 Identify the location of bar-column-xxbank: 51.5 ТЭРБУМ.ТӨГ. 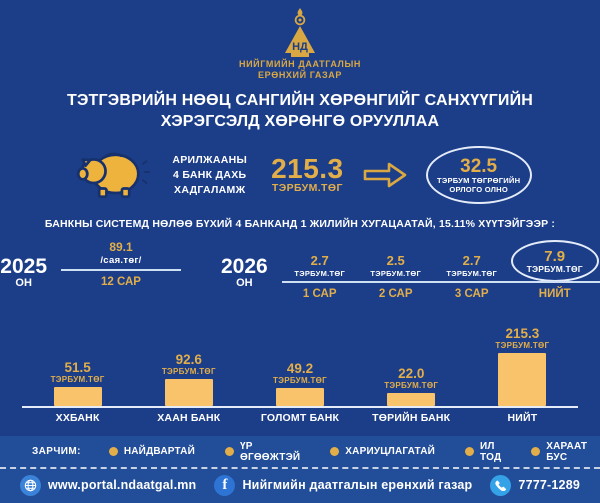
(77, 383).